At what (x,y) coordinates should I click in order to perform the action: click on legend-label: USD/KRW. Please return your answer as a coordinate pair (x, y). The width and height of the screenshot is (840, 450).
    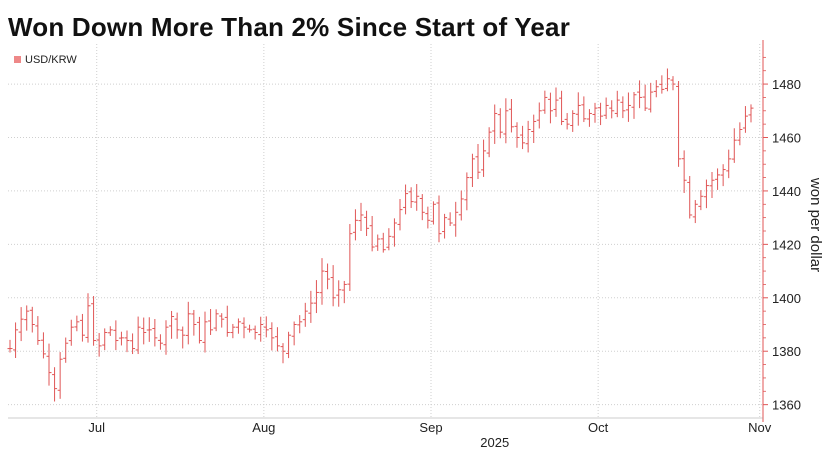
    Looking at the image, I should click on (51, 60).